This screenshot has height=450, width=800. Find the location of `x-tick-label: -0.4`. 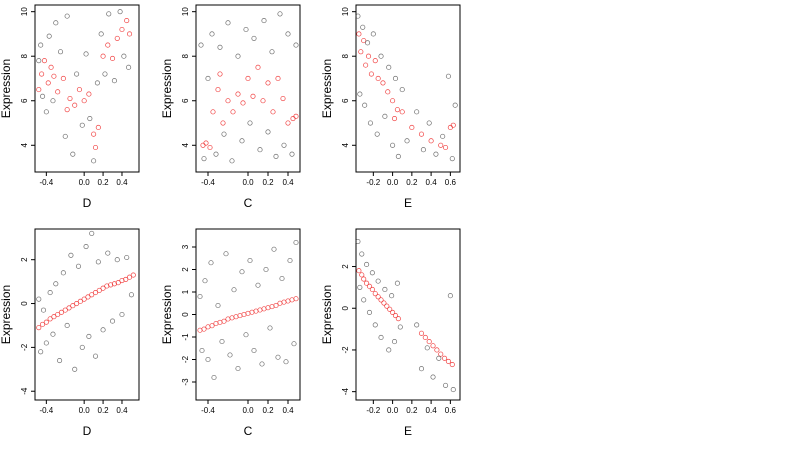

x-tick-label: -0.4 is located at coordinates (208, 182).